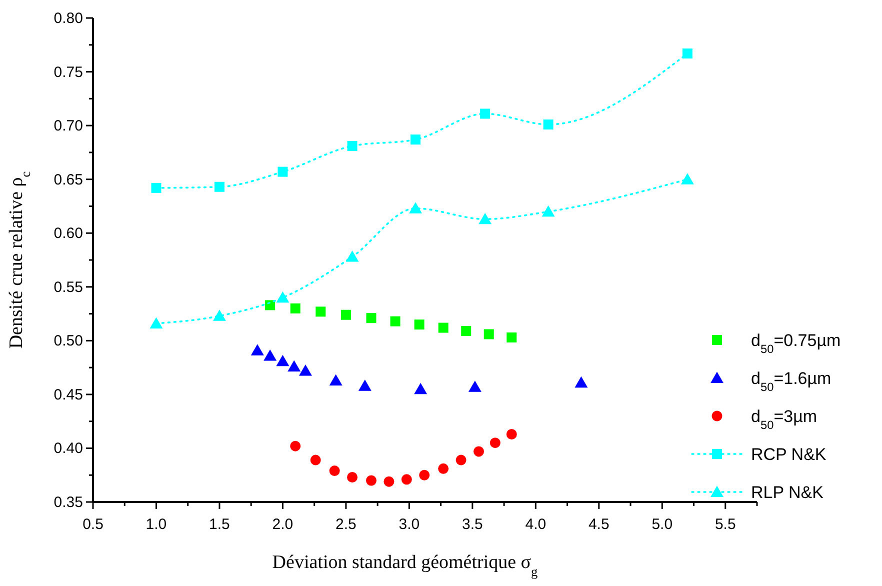 The height and width of the screenshot is (586, 882). I want to click on legend-label: d$_{50}$=0.75µm, so click(796, 343).